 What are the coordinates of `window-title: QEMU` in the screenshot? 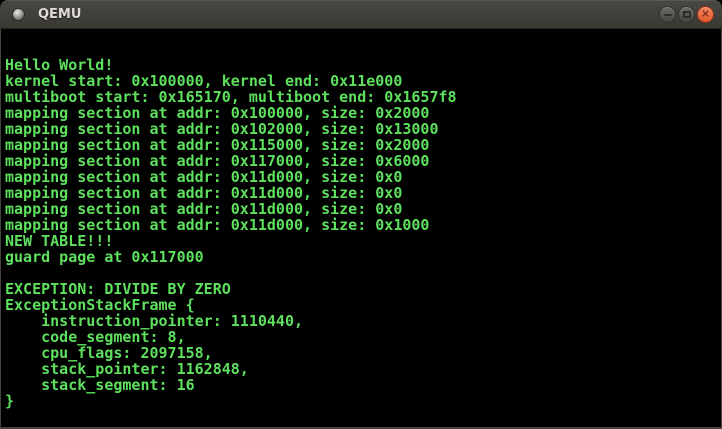 It's located at (60, 14).